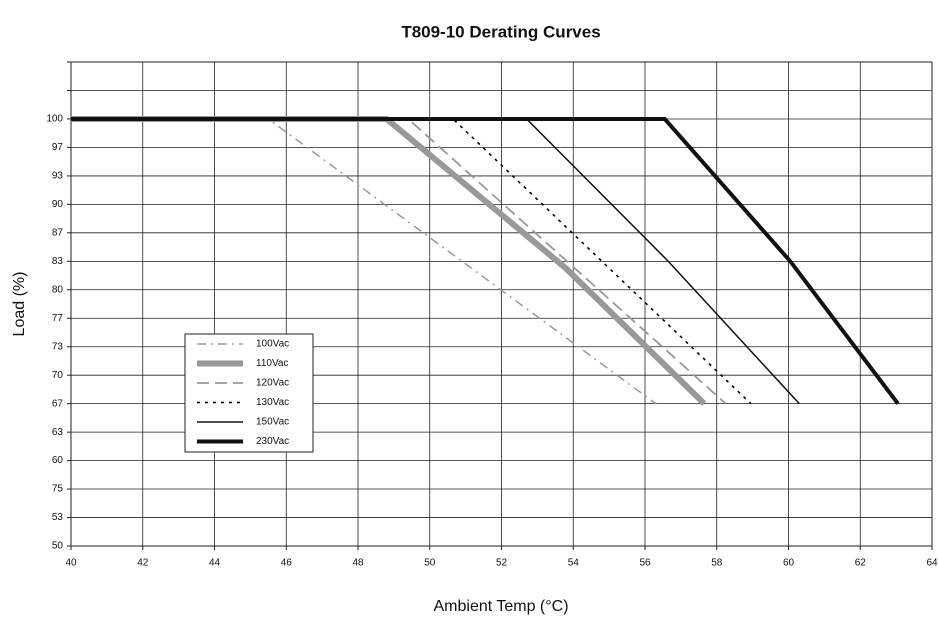 The image size is (938, 617). Describe the element at coordinates (58, 403) in the screenshot. I see `y-tick-label: 67` at that location.